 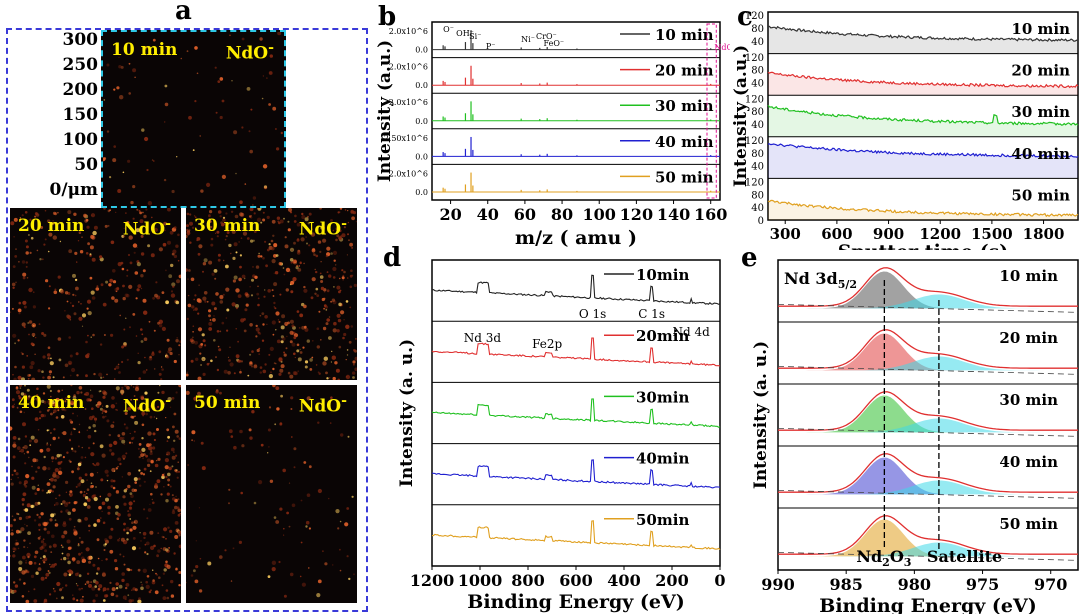 I want to click on x-tick-label: 1000, so click(x=480, y=580).